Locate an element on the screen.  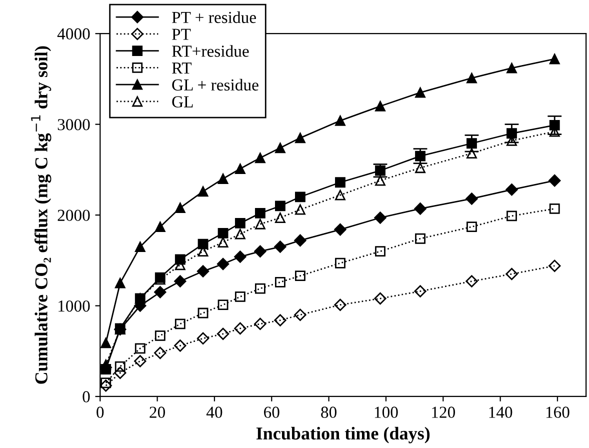
x-tick-label: 100 is located at coordinates (386, 412).